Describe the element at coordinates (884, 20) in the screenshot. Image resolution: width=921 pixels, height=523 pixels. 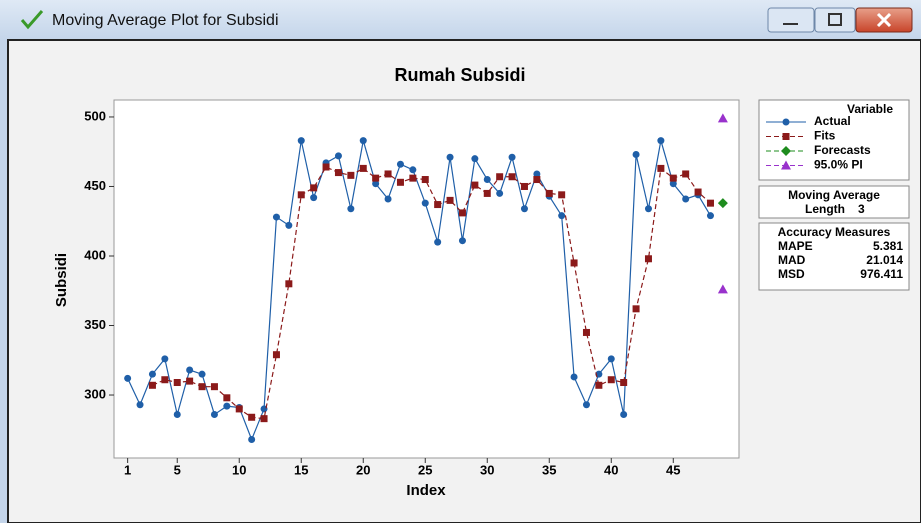
I see `close-icon` at that location.